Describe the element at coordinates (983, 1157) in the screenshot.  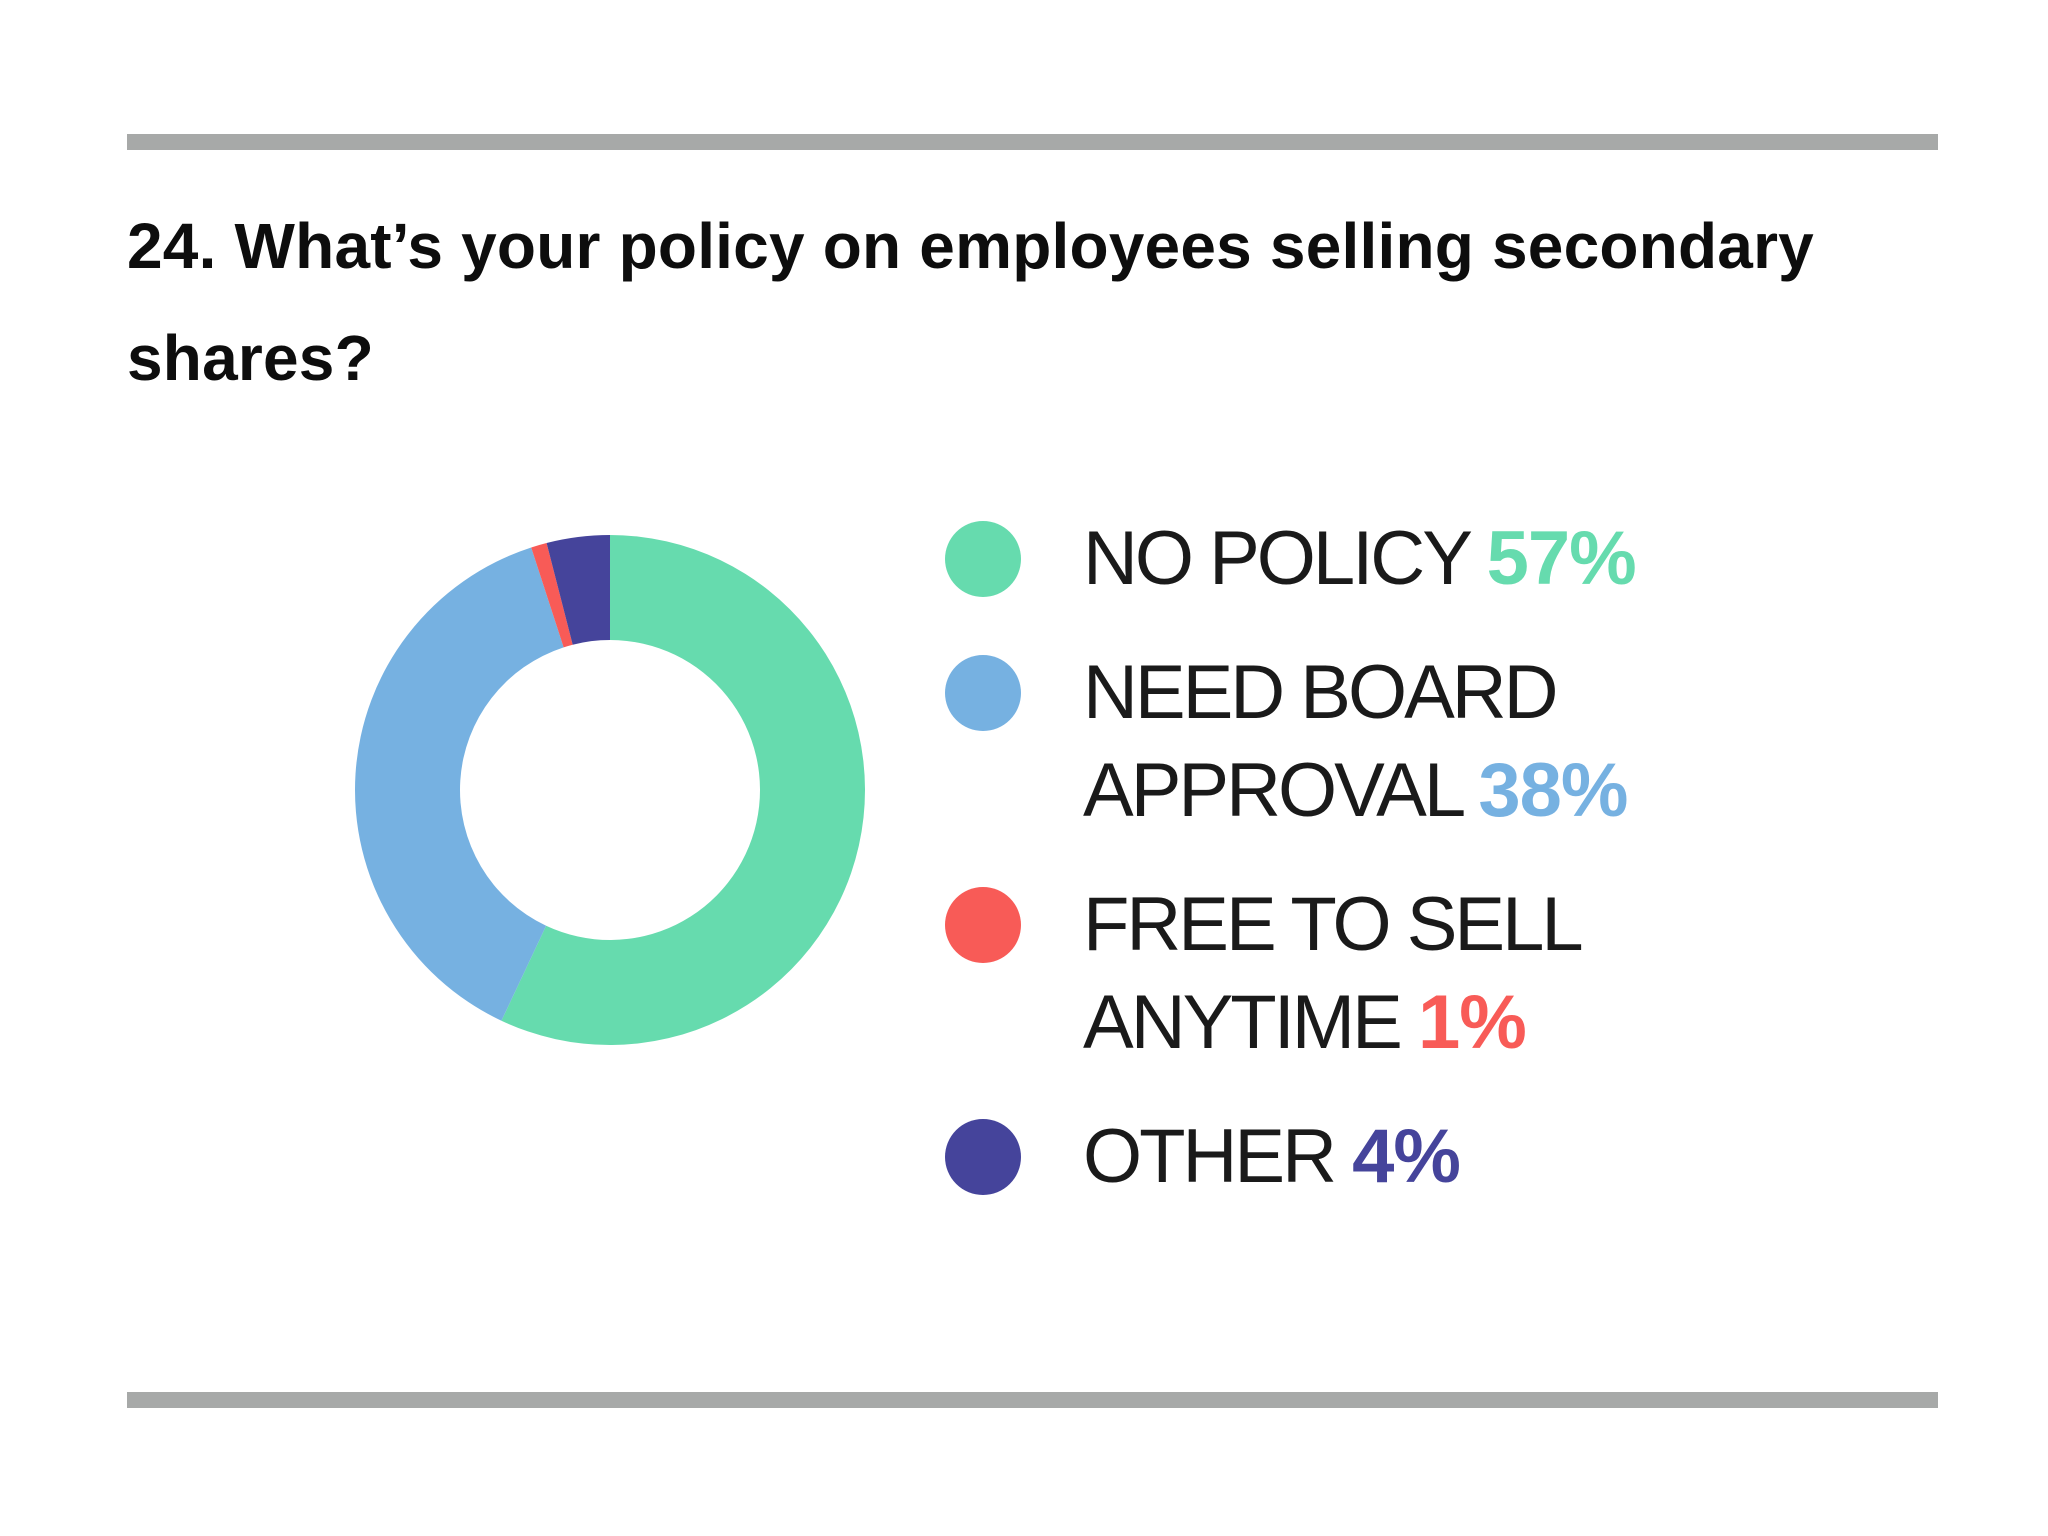
I see `legend-swatch-other` at that location.